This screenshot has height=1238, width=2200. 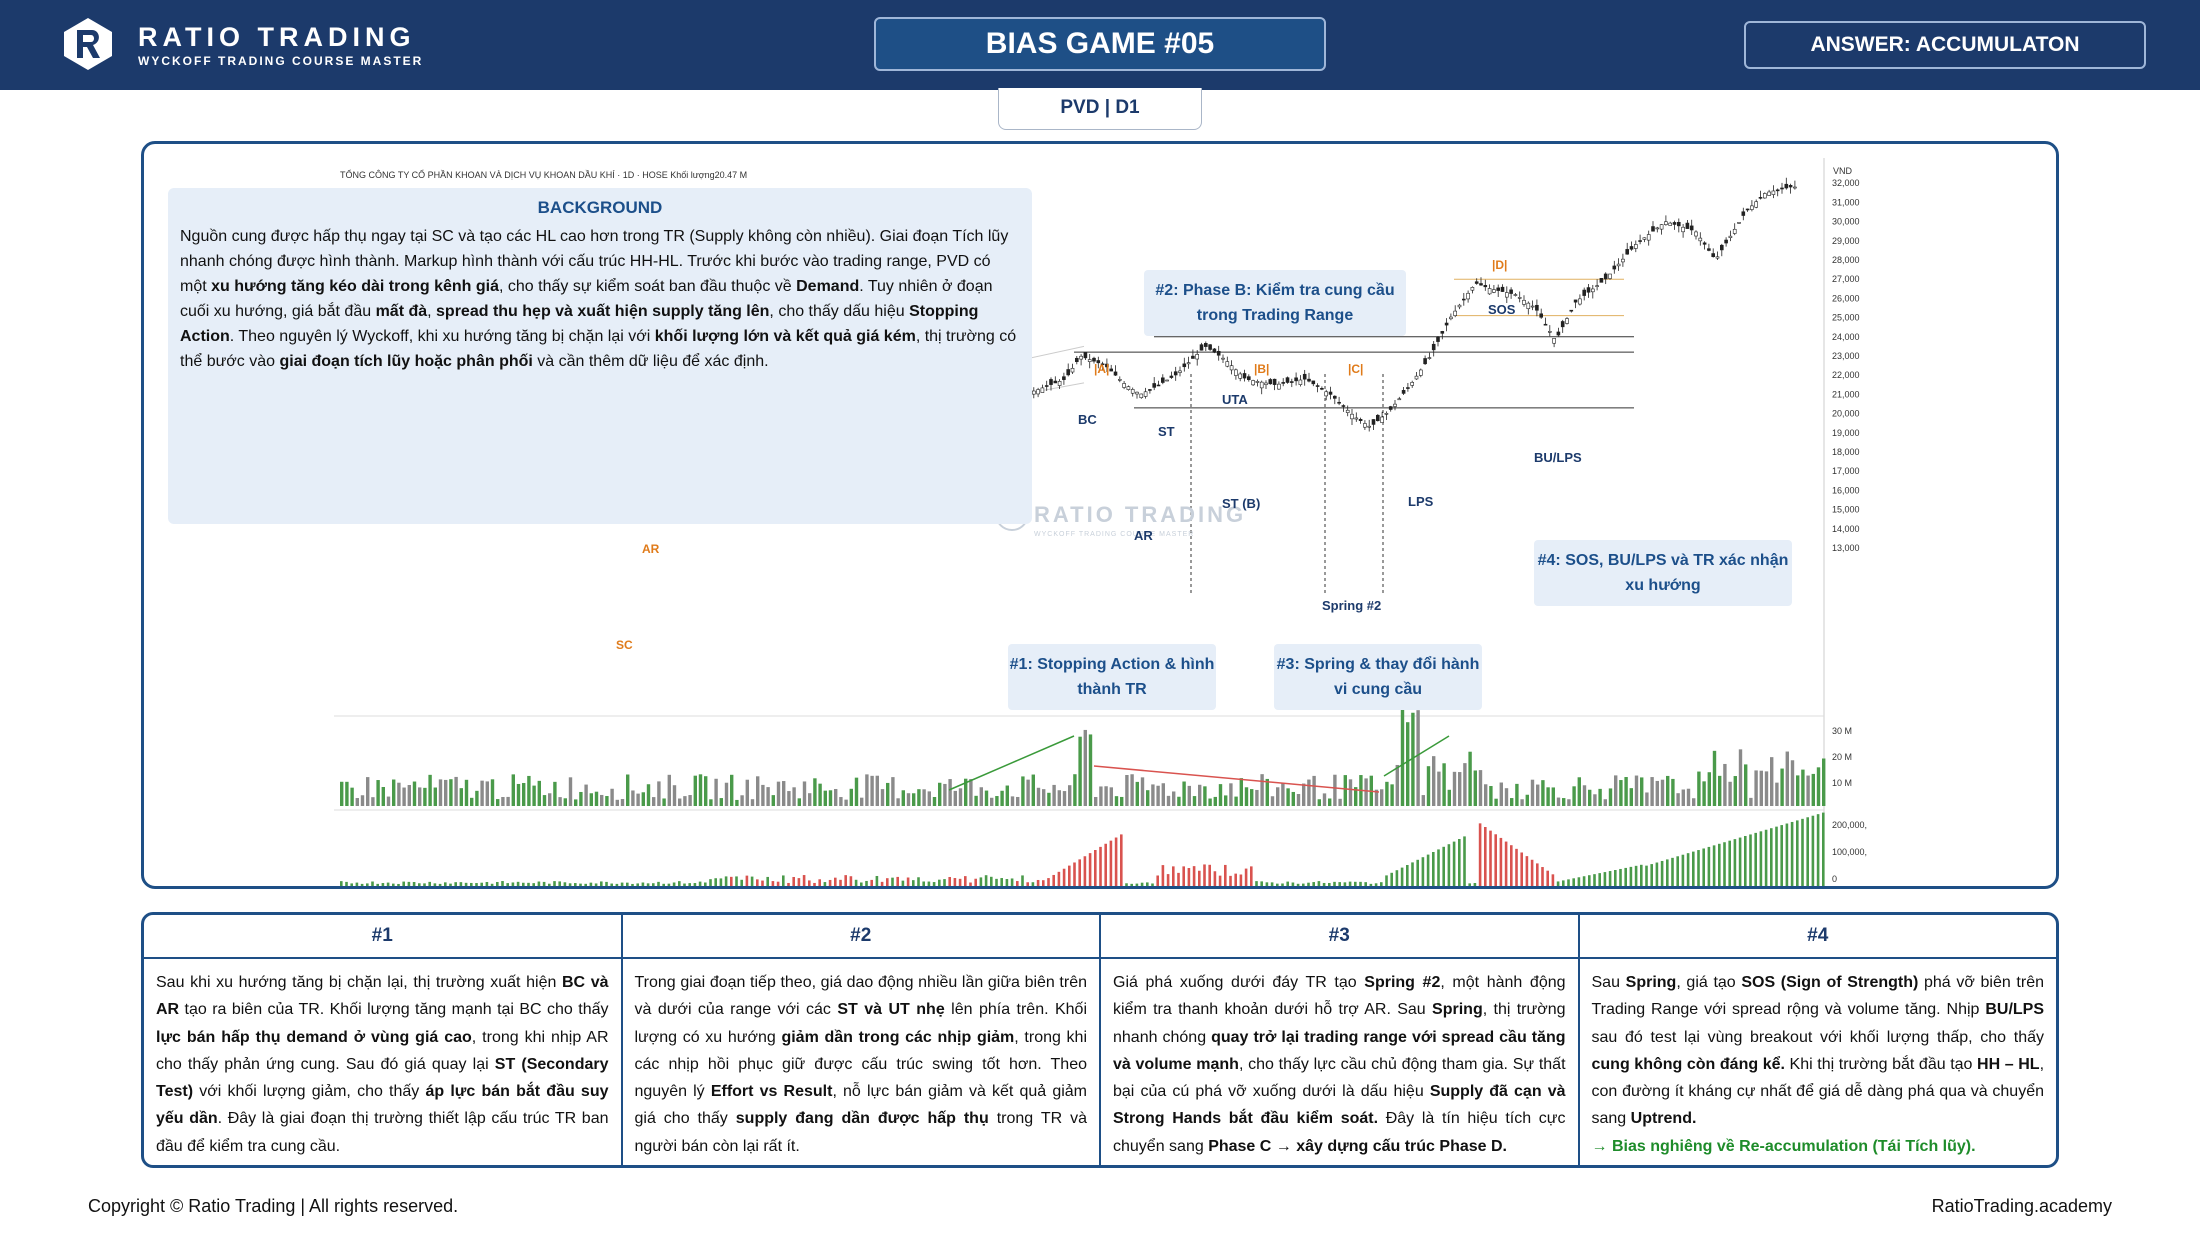 I want to click on price-tick-label: 30,000, so click(x=1846, y=222).